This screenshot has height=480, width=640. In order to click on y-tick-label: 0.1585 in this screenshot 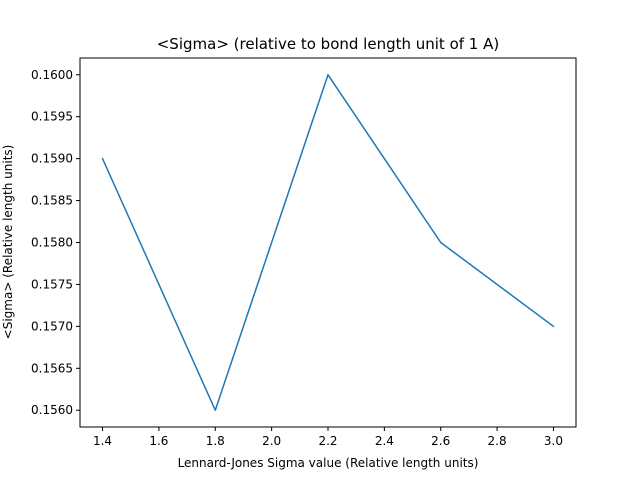, I will do `click(52, 201)`.